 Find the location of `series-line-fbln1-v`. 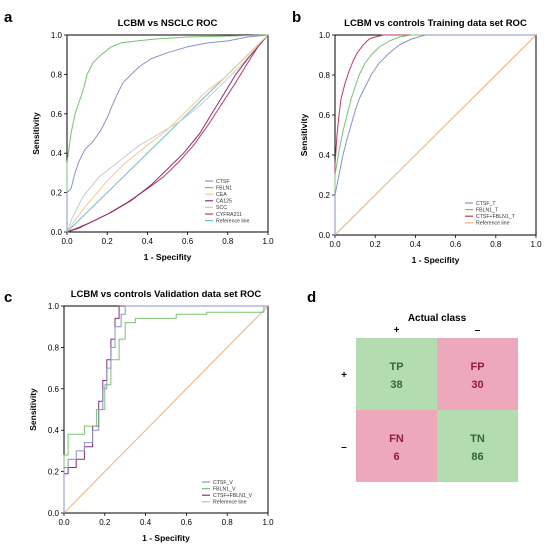

series-line-fbln1-v is located at coordinates (165, 409).